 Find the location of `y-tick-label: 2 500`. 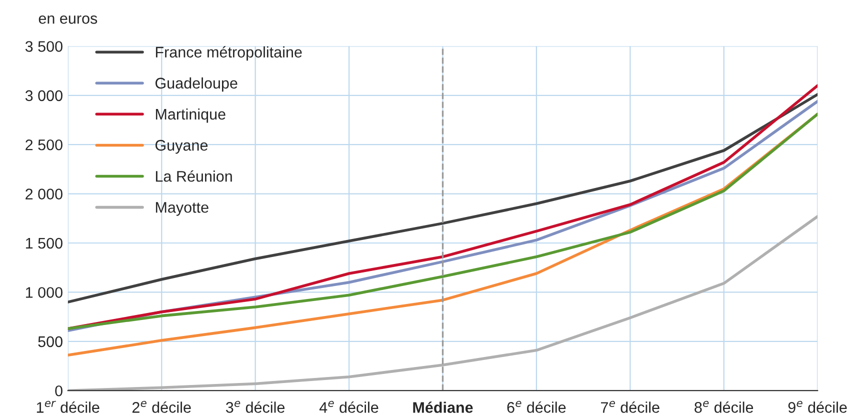

y-tick-label: 2 500 is located at coordinates (44, 144).